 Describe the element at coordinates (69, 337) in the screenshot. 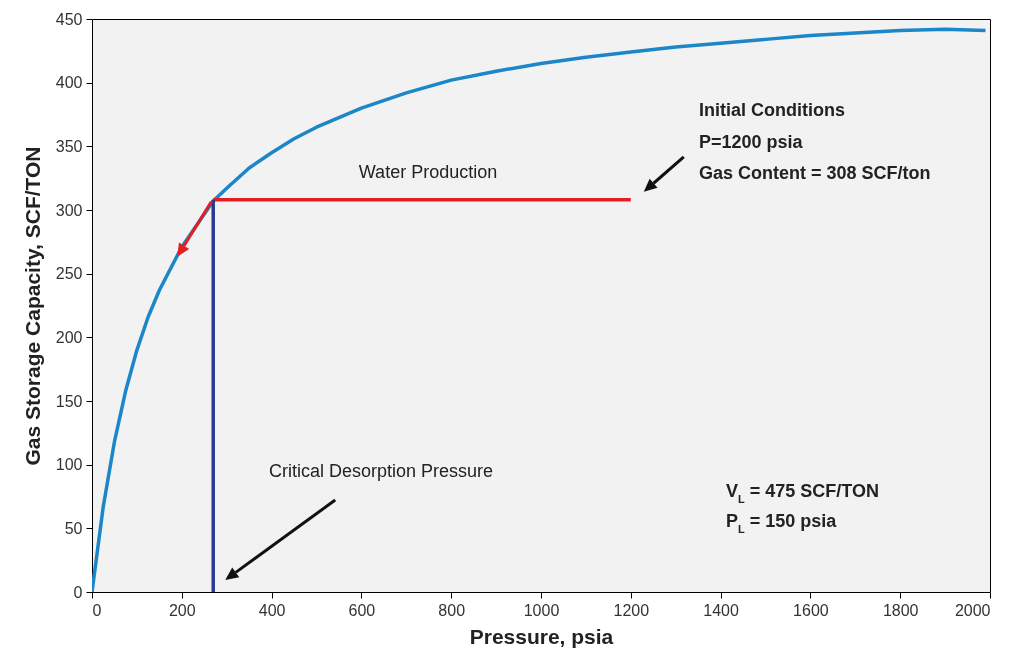

I see `y-tick-label: 200` at that location.